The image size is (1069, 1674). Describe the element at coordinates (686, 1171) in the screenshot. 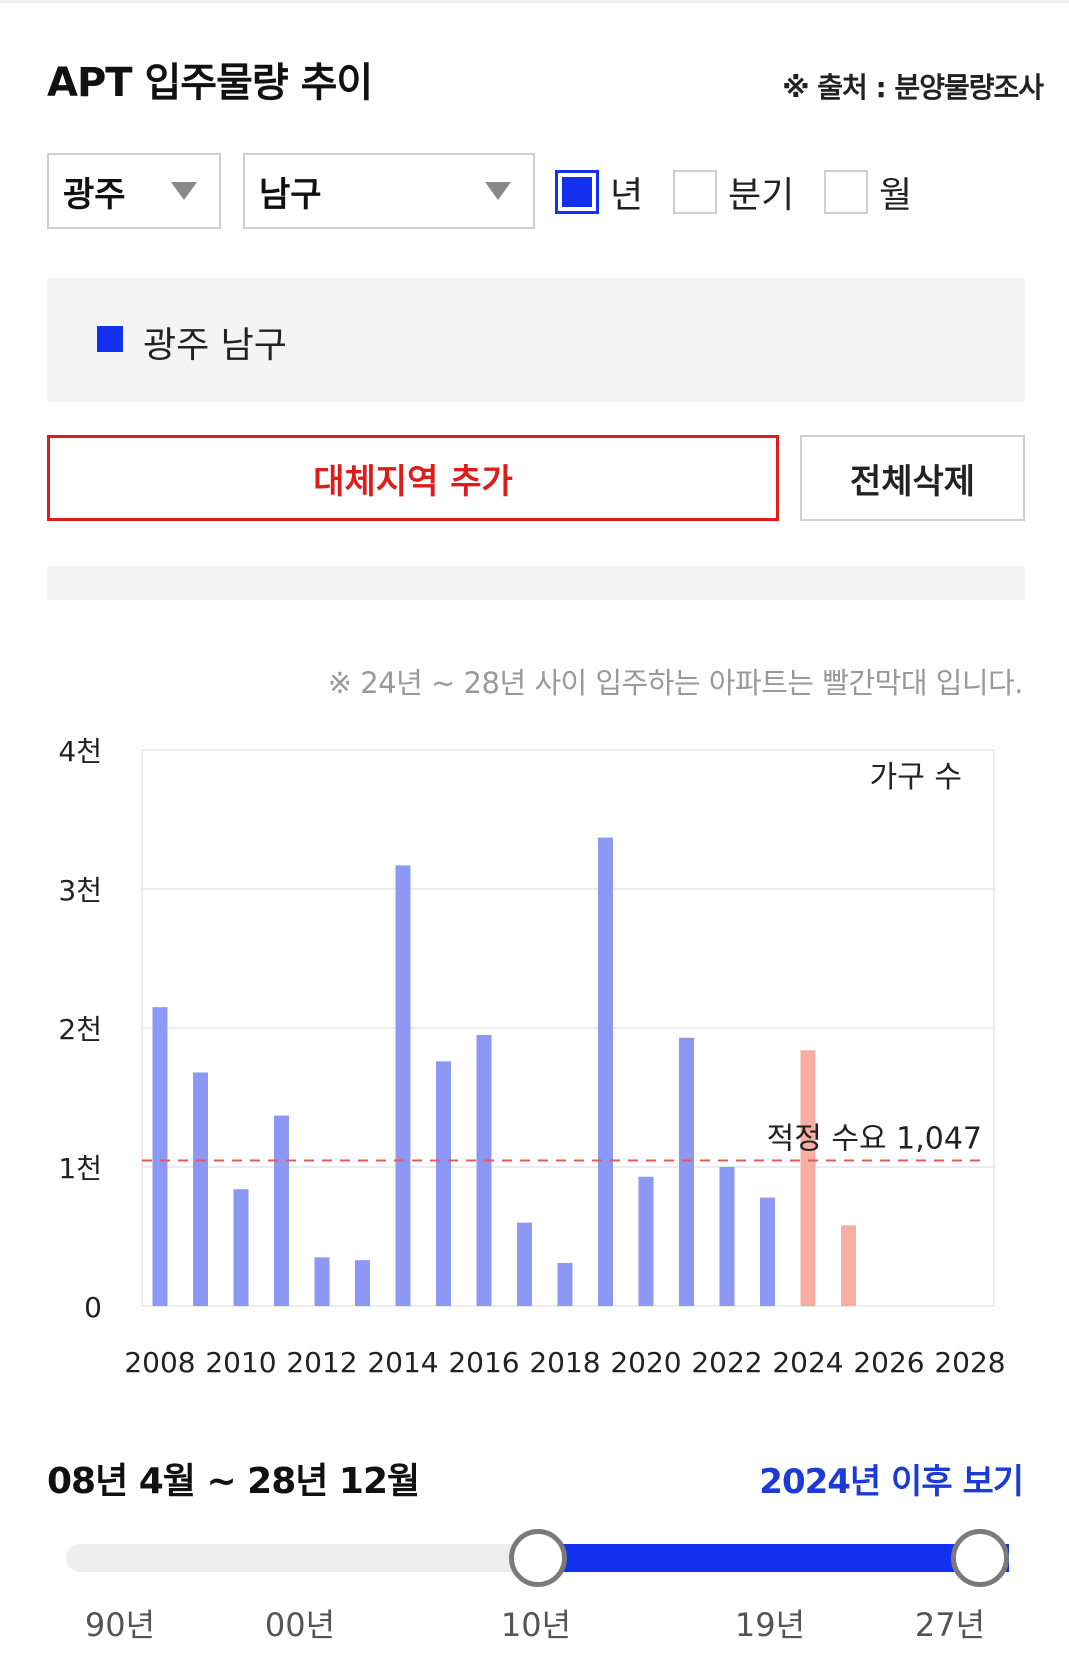

I see `bar-2021` at that location.